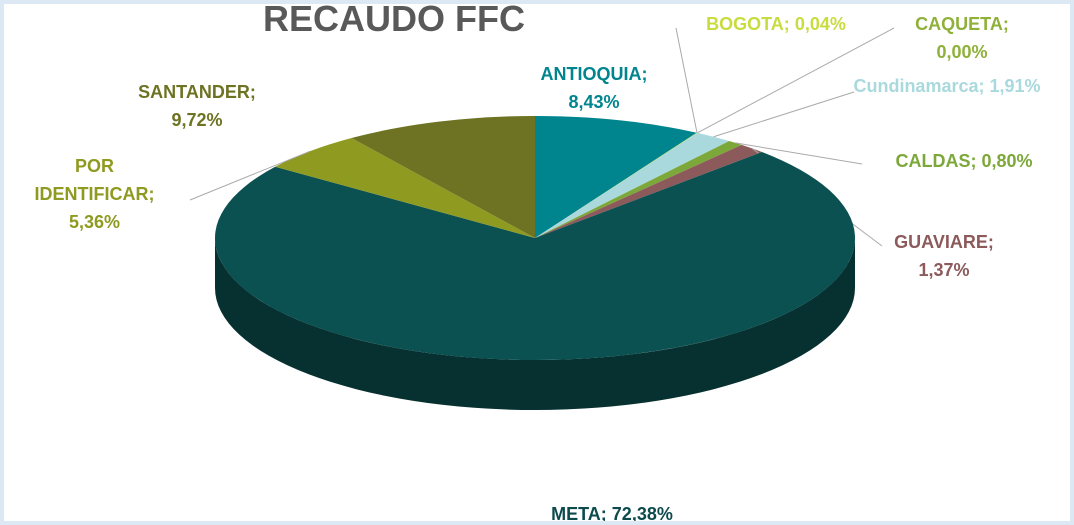  What do you see at coordinates (1007, 161) in the screenshot?
I see `label-value: 0,80%` at bounding box center [1007, 161].